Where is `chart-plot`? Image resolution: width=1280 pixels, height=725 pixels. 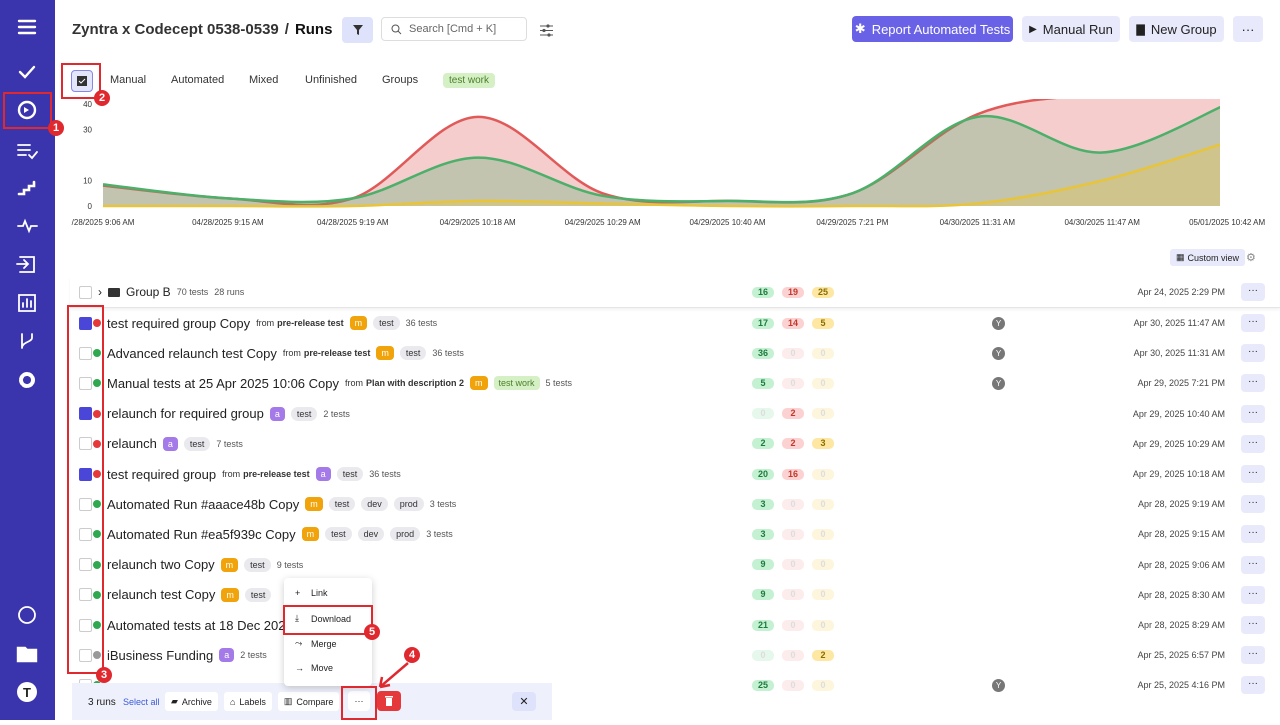 chart-plot is located at coordinates (661, 153).